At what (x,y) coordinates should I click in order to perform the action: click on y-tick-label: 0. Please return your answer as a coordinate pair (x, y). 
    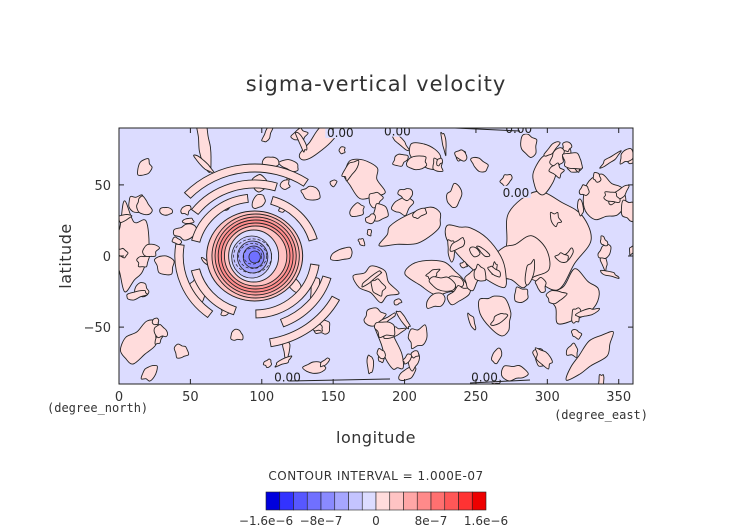
    Looking at the image, I should click on (107, 257).